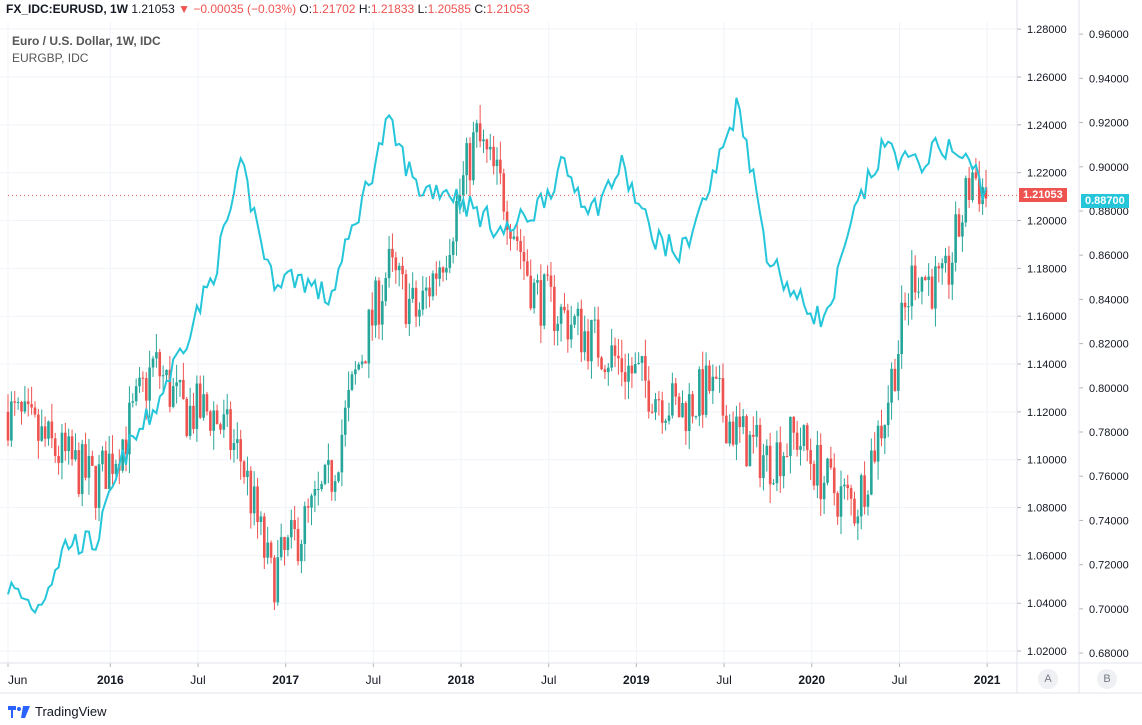 Image resolution: width=1142 pixels, height=725 pixels. What do you see at coordinates (1047, 317) in the screenshot?
I see `y-left-tick-label: 1.16000` at bounding box center [1047, 317].